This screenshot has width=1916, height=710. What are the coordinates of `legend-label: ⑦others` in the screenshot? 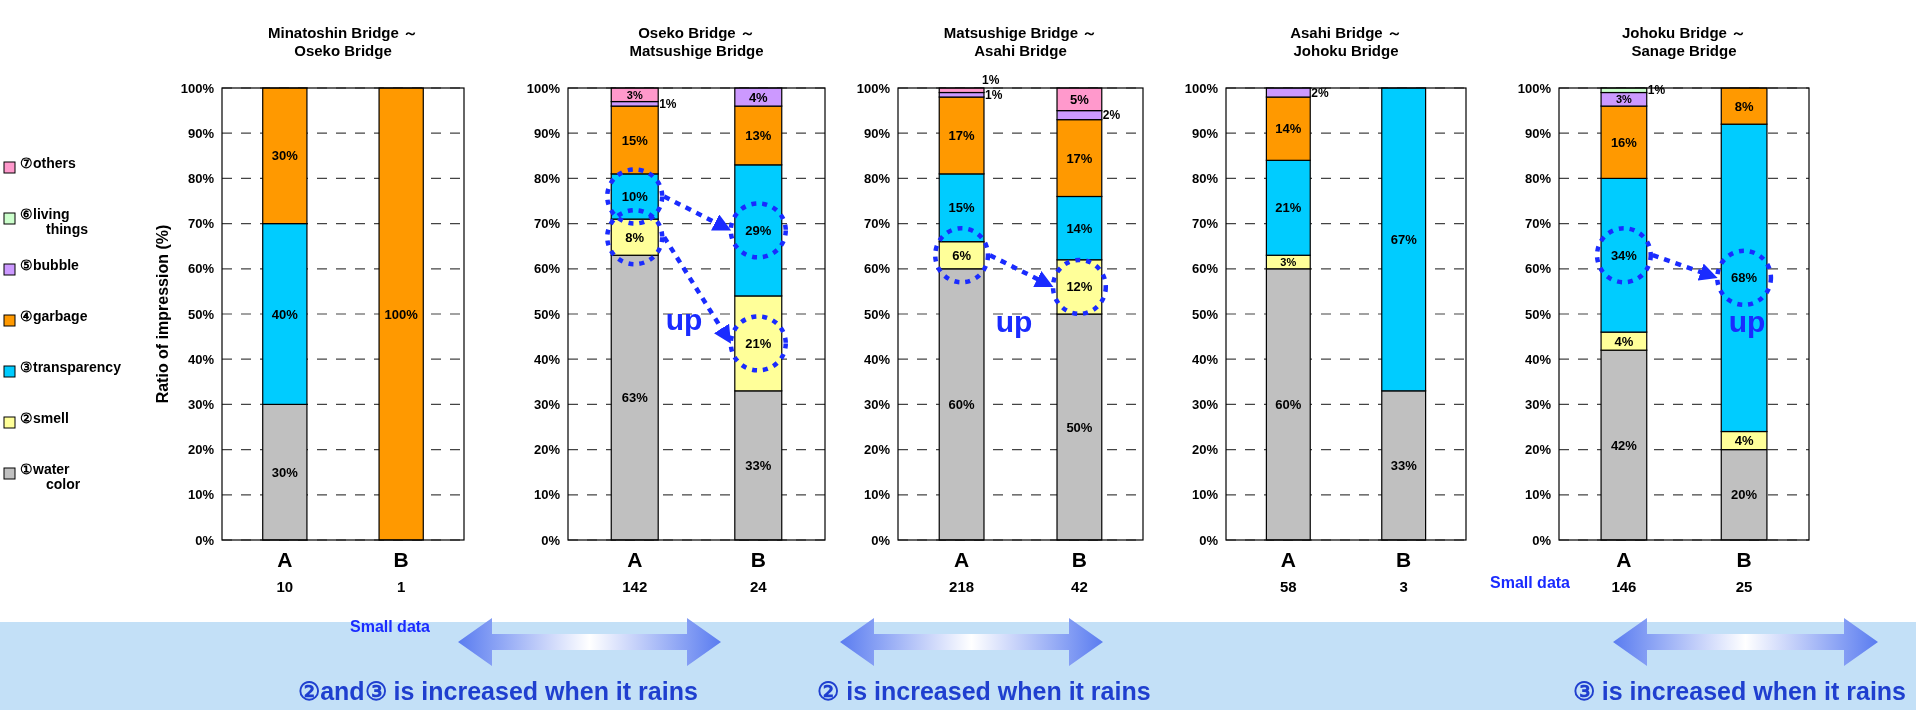 It's located at (48, 163).